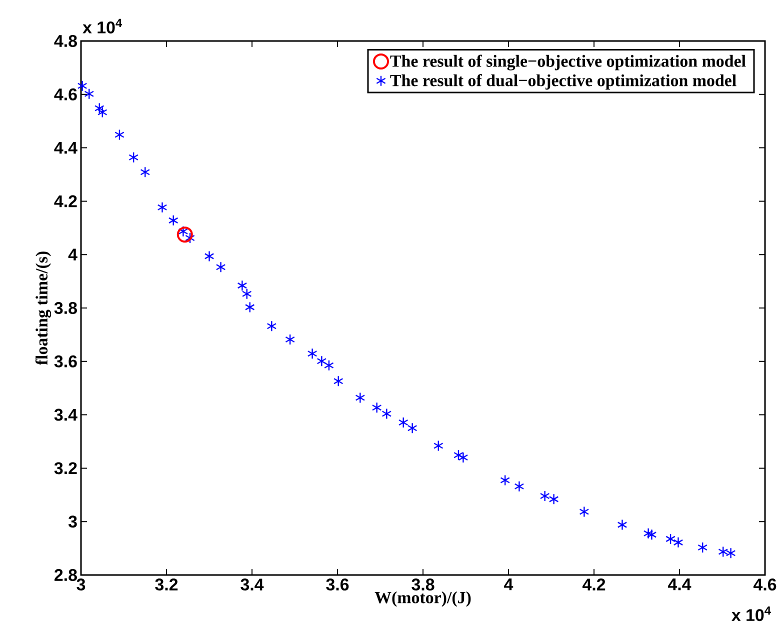  Describe the element at coordinates (594, 584) in the screenshot. I see `x-tick-label: 4.2` at that location.